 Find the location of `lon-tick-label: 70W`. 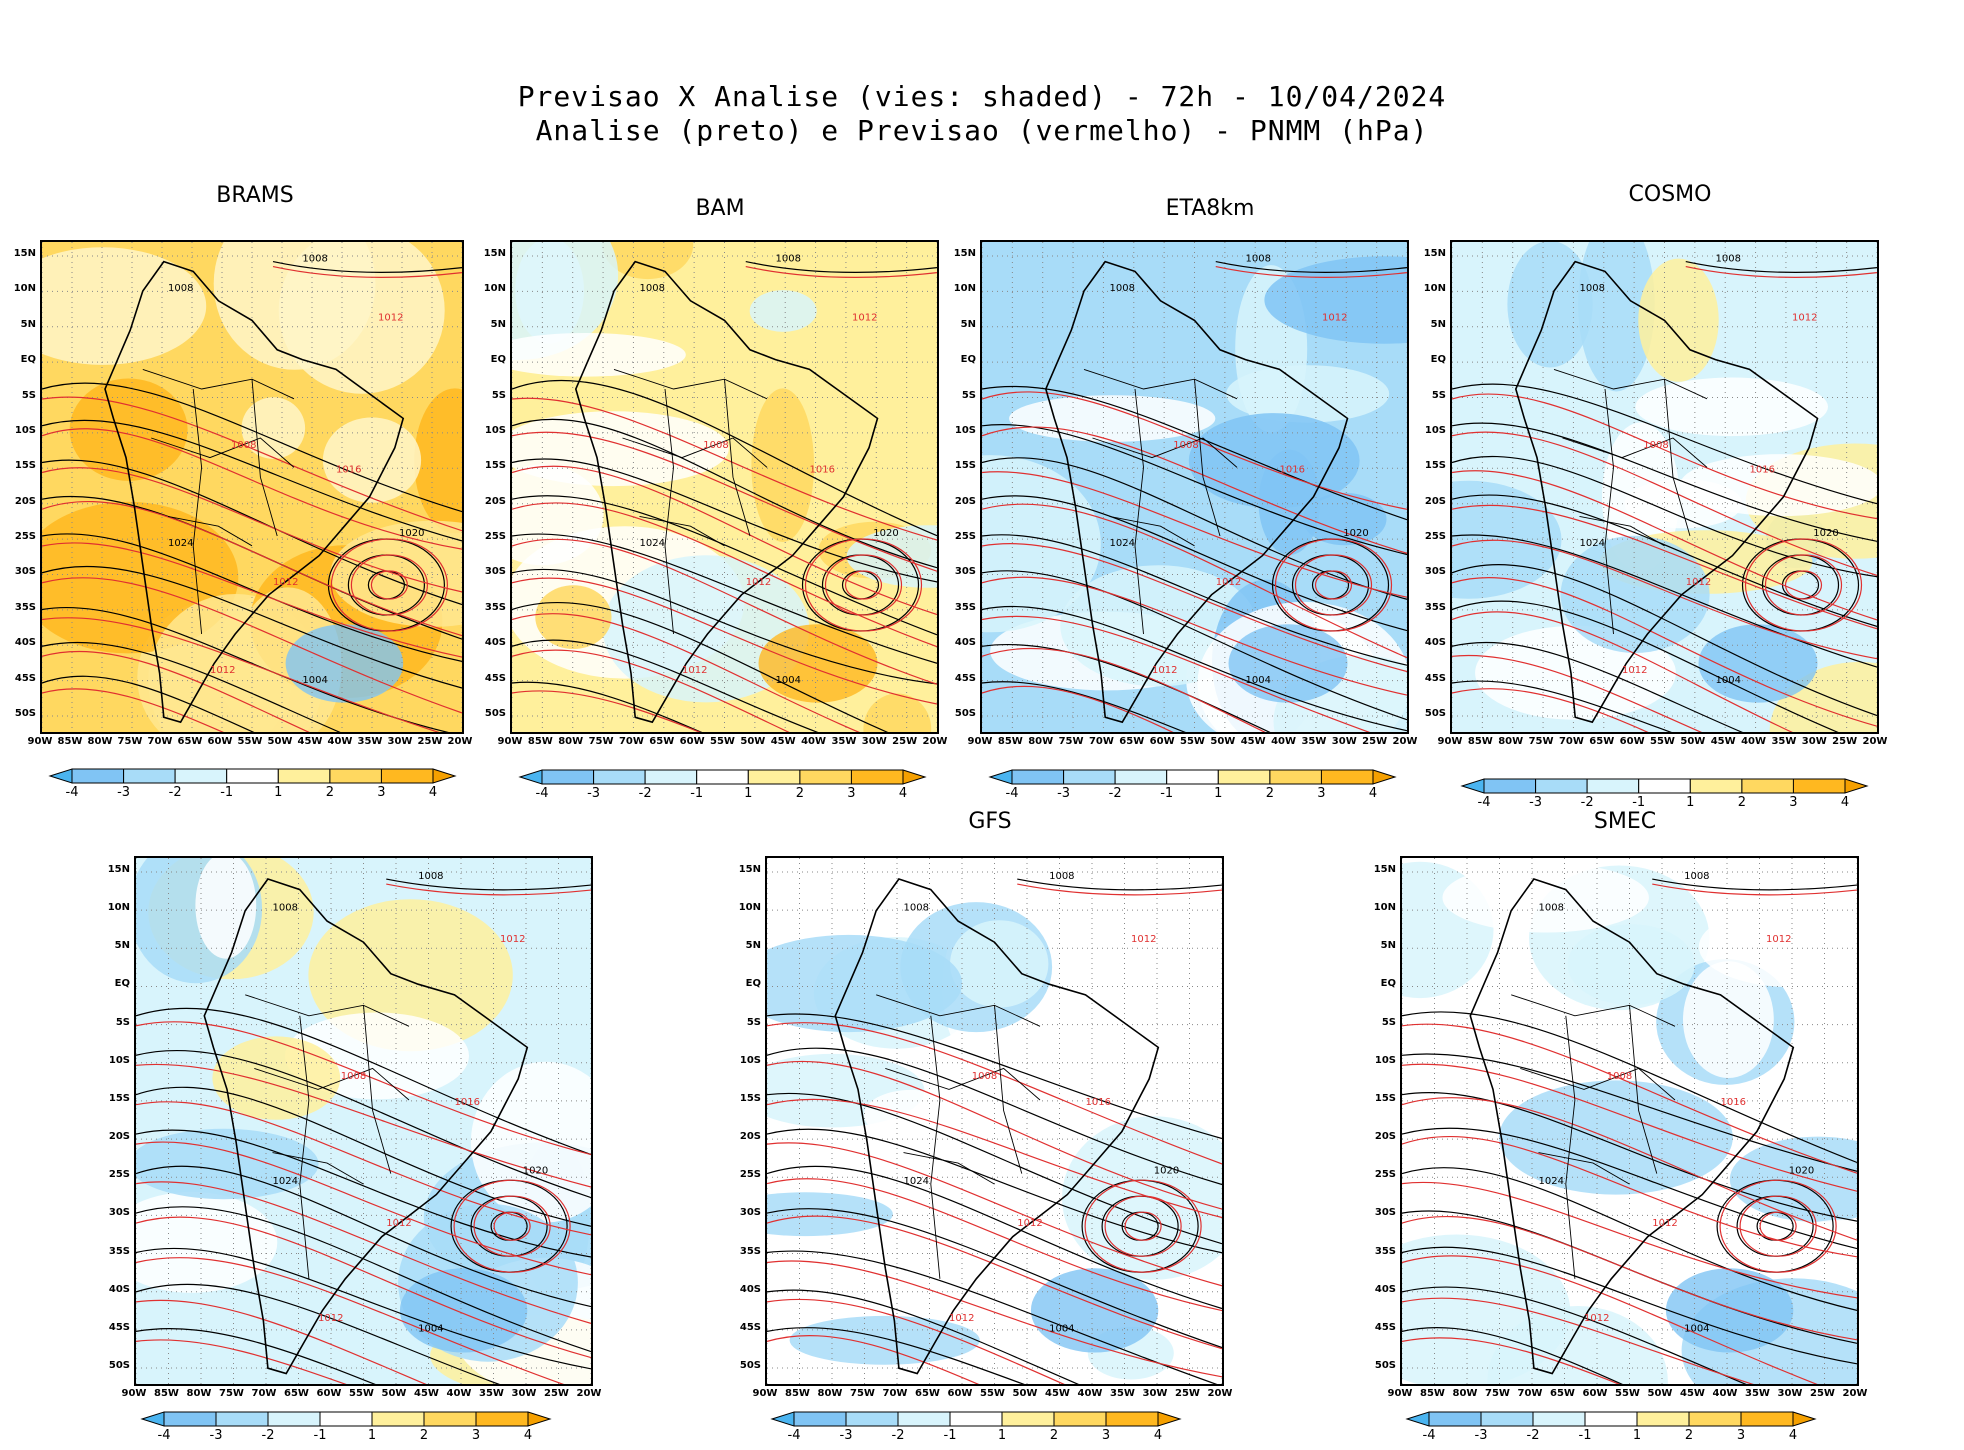

lon-tick-label: 70W is located at coordinates (160, 741).